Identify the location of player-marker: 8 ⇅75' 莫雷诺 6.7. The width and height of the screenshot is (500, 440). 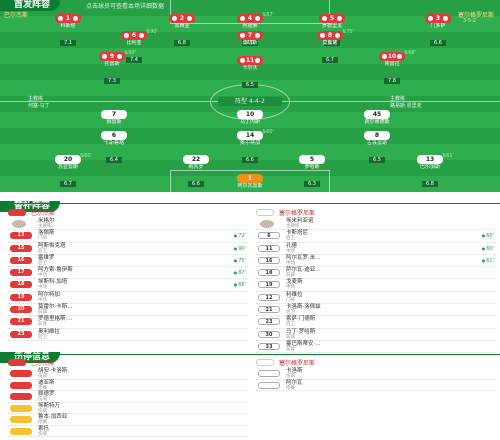
(330, 46).